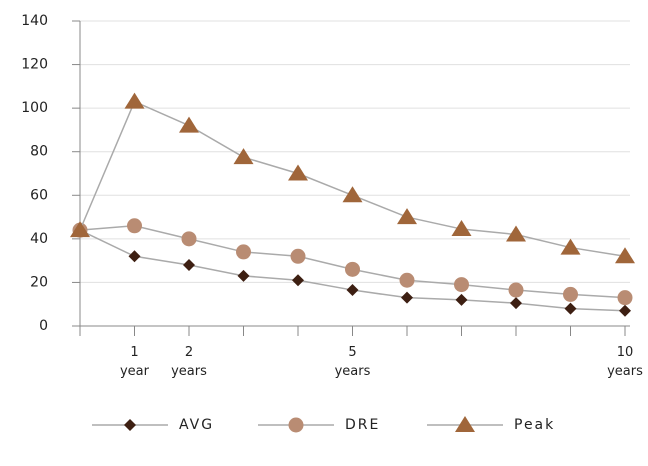 The image size is (648, 466). What do you see at coordinates (43, 326) in the screenshot?
I see `y-tick-label: 0` at bounding box center [43, 326].